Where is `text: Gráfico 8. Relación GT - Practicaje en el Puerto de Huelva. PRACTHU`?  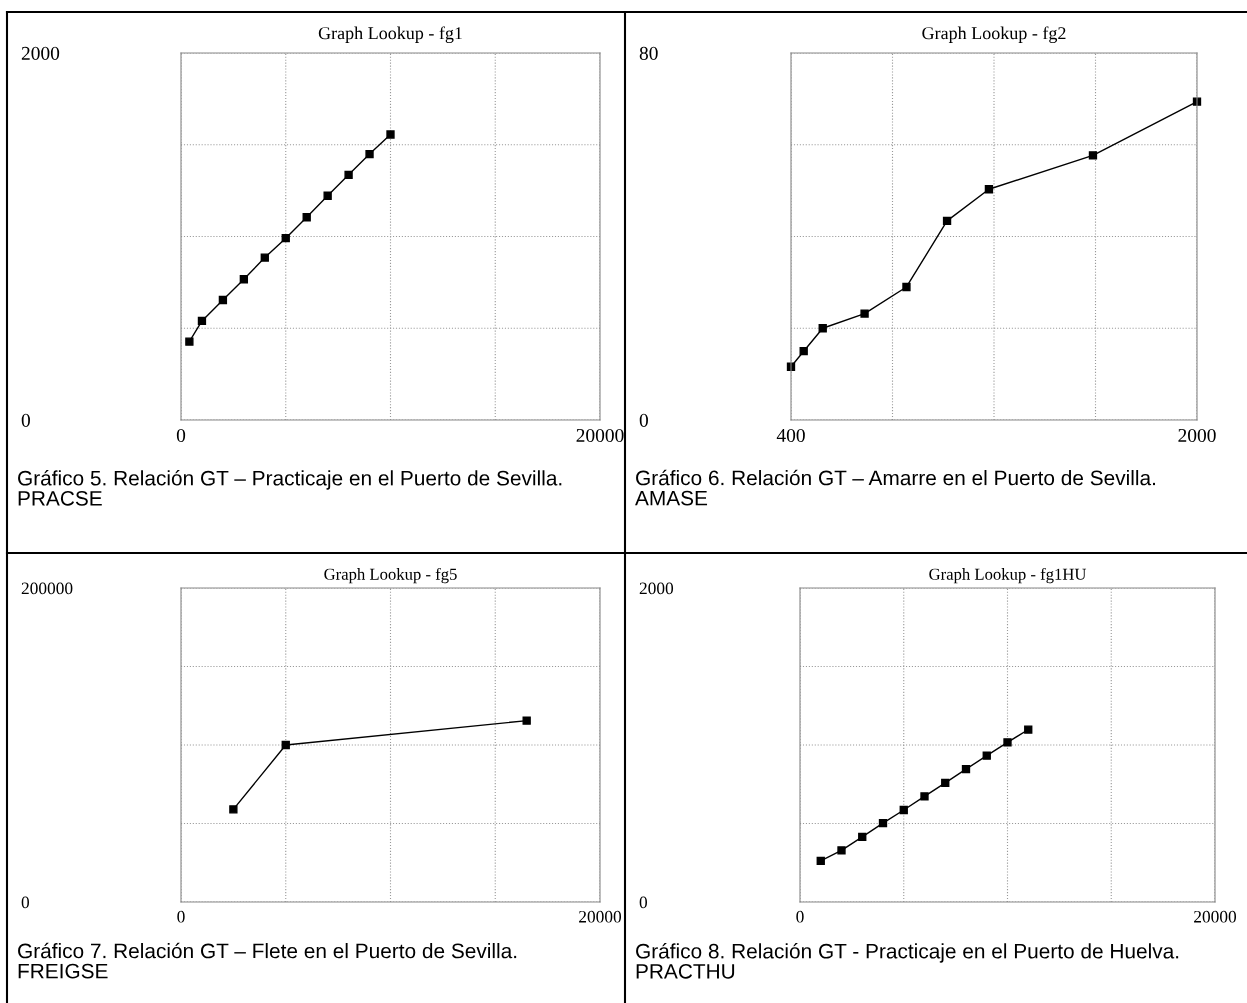 text: Gráfico 8. Relación GT - Practicaje en el Puerto de Huelva. PRACTHU is located at coordinates (907, 961).